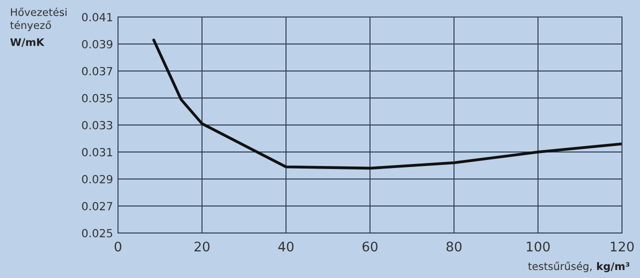 Image resolution: width=640 pixels, height=278 pixels. Describe the element at coordinates (97, 71) in the screenshot. I see `y-tick-label: 0.037` at that location.